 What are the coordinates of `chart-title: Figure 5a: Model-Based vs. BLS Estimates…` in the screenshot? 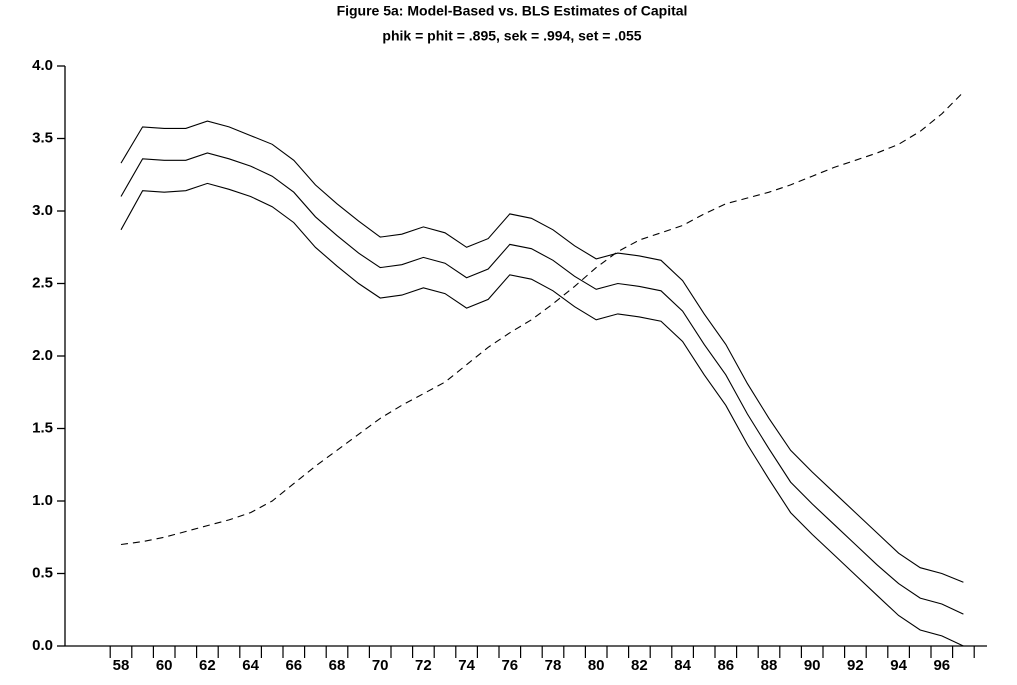 It's located at (512, 11).